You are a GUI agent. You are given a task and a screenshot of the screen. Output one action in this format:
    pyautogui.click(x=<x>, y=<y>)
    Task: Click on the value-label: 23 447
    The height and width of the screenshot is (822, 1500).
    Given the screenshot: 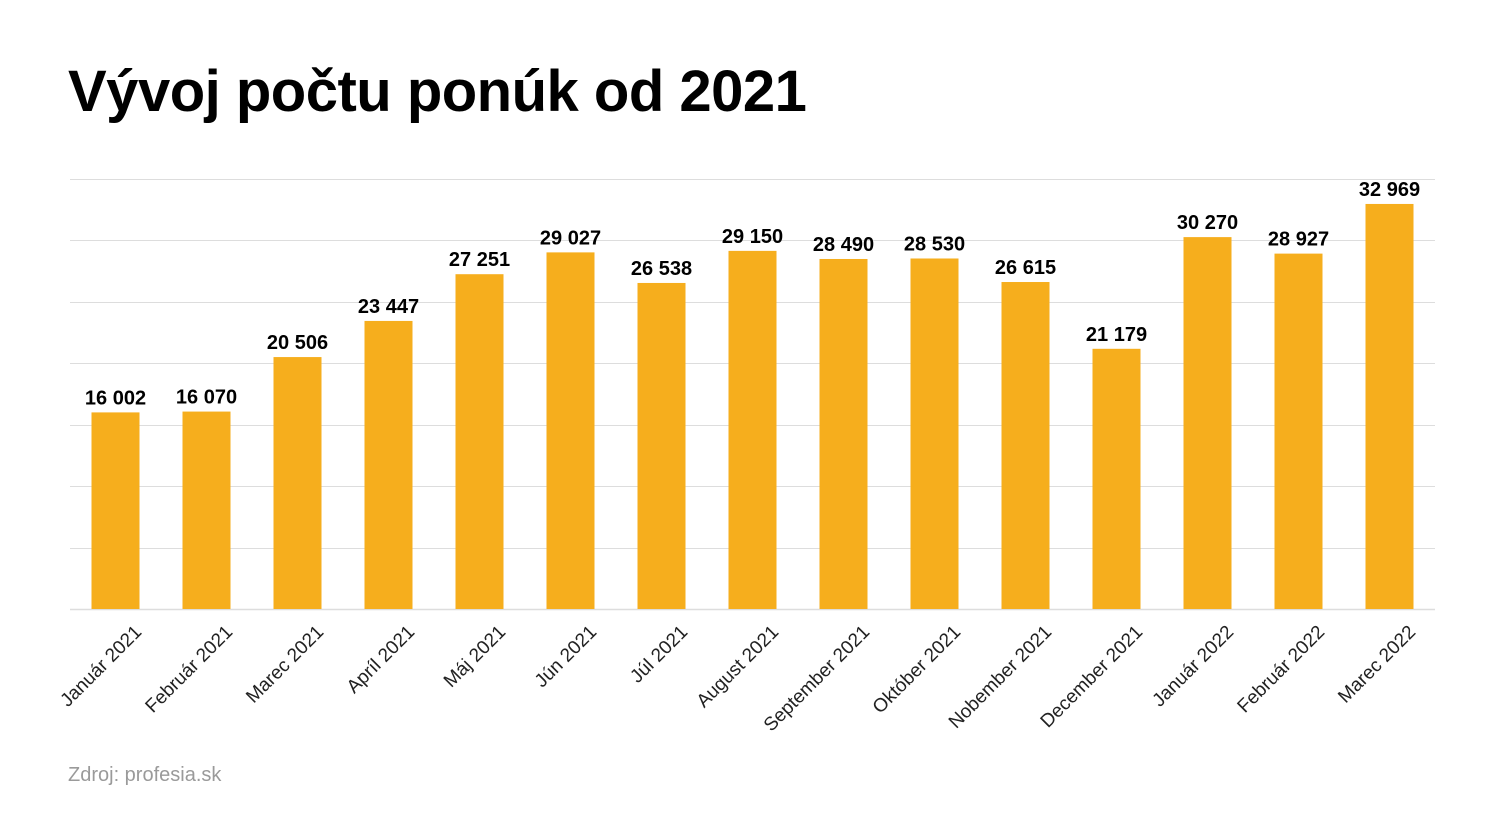 What is the action you would take?
    pyautogui.click(x=388, y=307)
    